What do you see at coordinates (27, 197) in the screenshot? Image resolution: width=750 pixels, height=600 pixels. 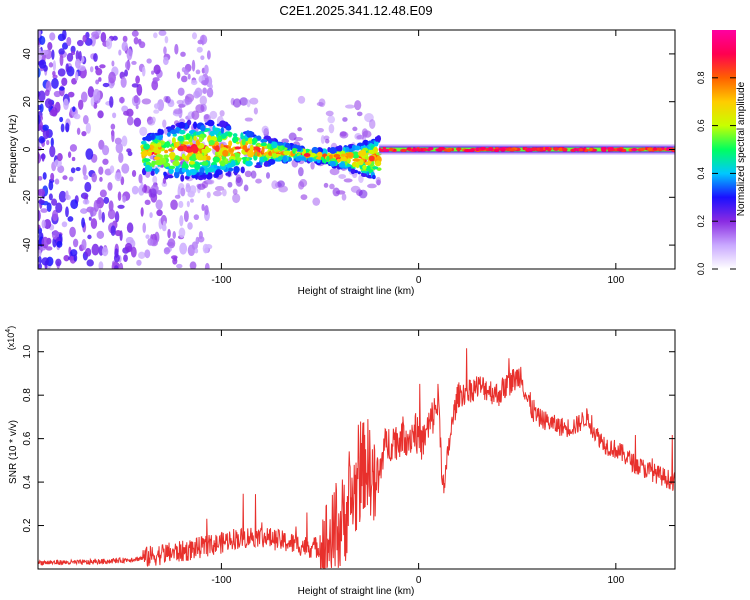 I see `y-tick-label: -20` at bounding box center [27, 197].